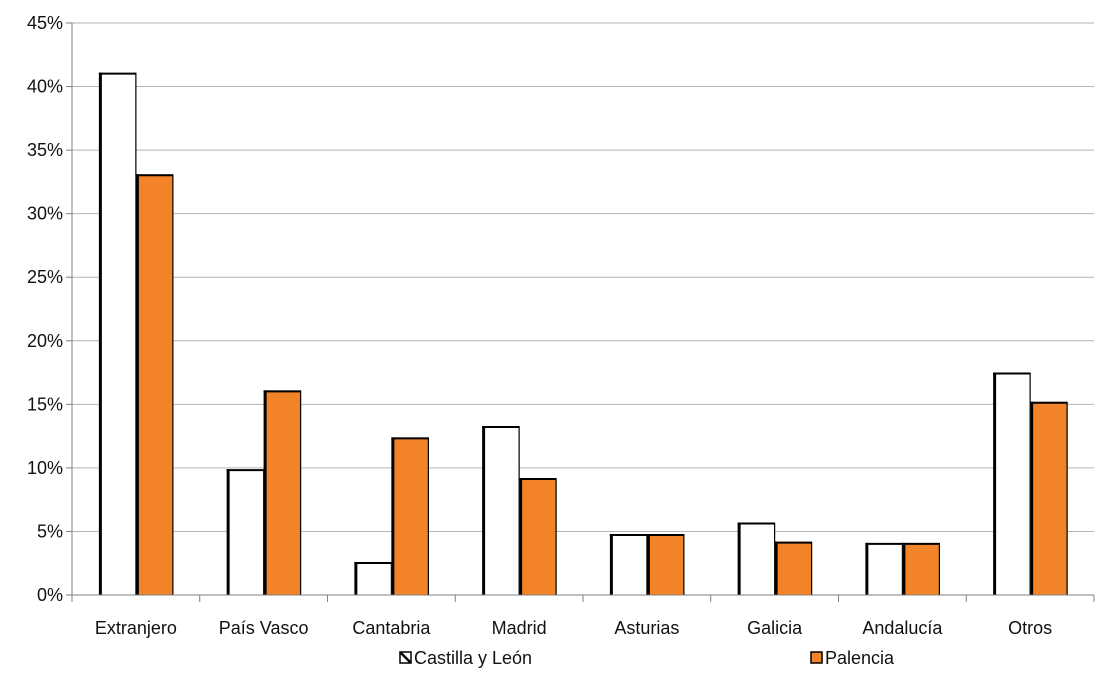 The width and height of the screenshot is (1097, 681). What do you see at coordinates (45, 277) in the screenshot?
I see `y-tick-label: 25%` at bounding box center [45, 277].